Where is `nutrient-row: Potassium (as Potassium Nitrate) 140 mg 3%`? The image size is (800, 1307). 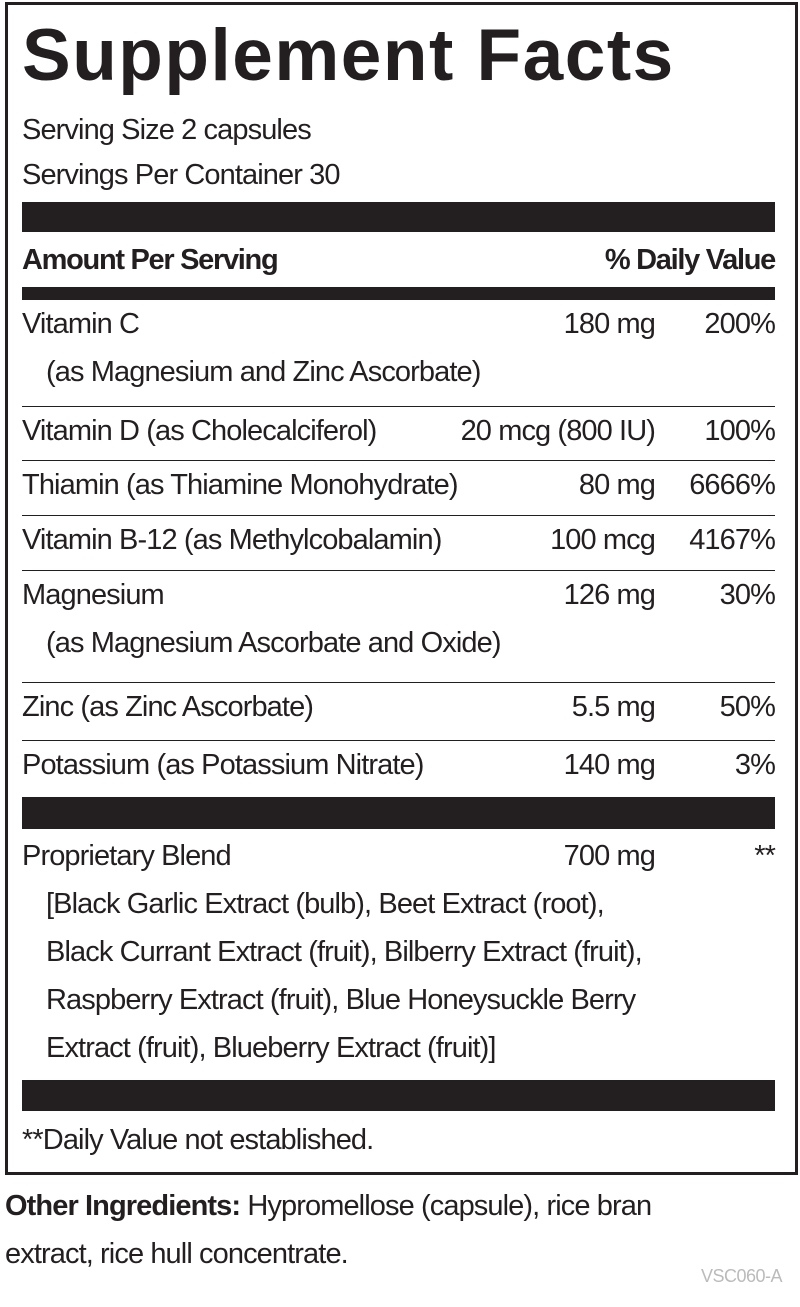 nutrient-row: Potassium (as Potassium Nitrate) 140 mg 3% is located at coordinates (399, 769).